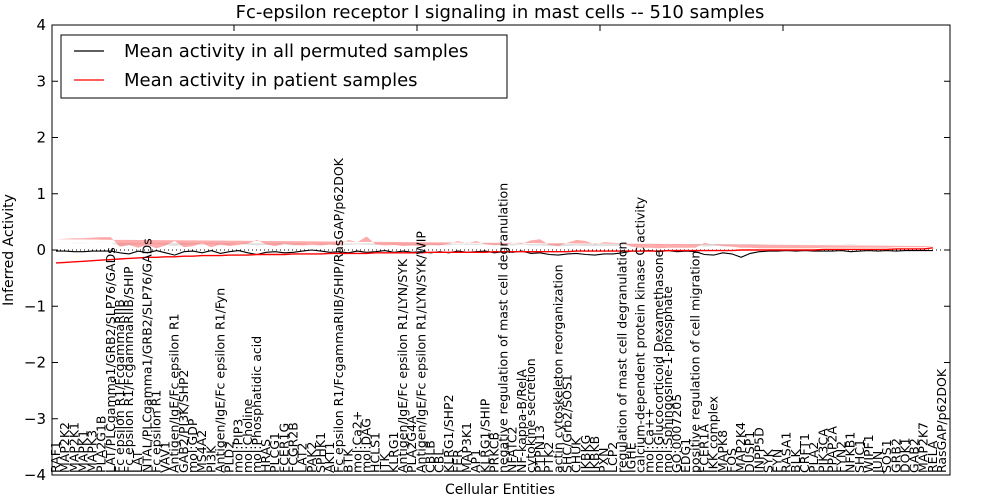  I want to click on x-category-label: DOK1, so click(905, 455).